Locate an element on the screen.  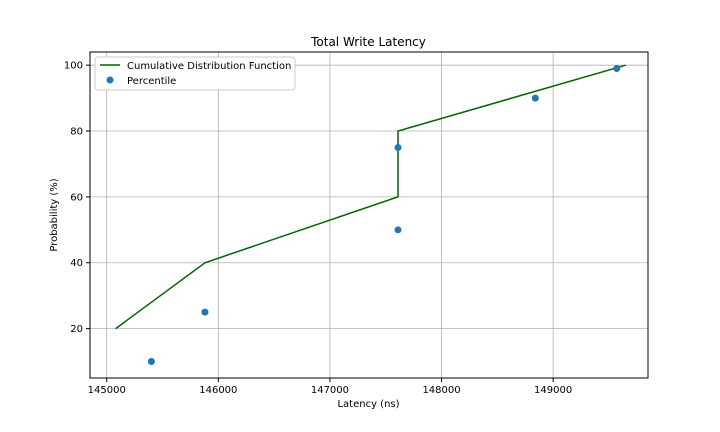
legend-entry-percentile: Percentile is located at coordinates (151, 81).